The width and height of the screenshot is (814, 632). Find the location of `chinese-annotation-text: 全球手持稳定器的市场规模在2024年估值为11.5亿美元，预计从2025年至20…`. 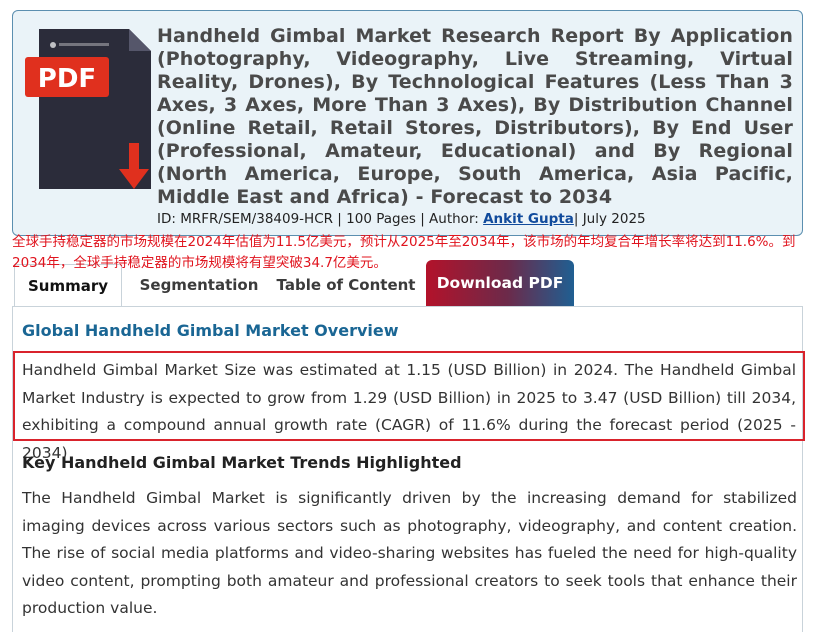

chinese-annotation-text: 全球手持稳定器的市场规模在2024年估值为11.5亿美元，预计从2025年至20… is located at coordinates (404, 252).